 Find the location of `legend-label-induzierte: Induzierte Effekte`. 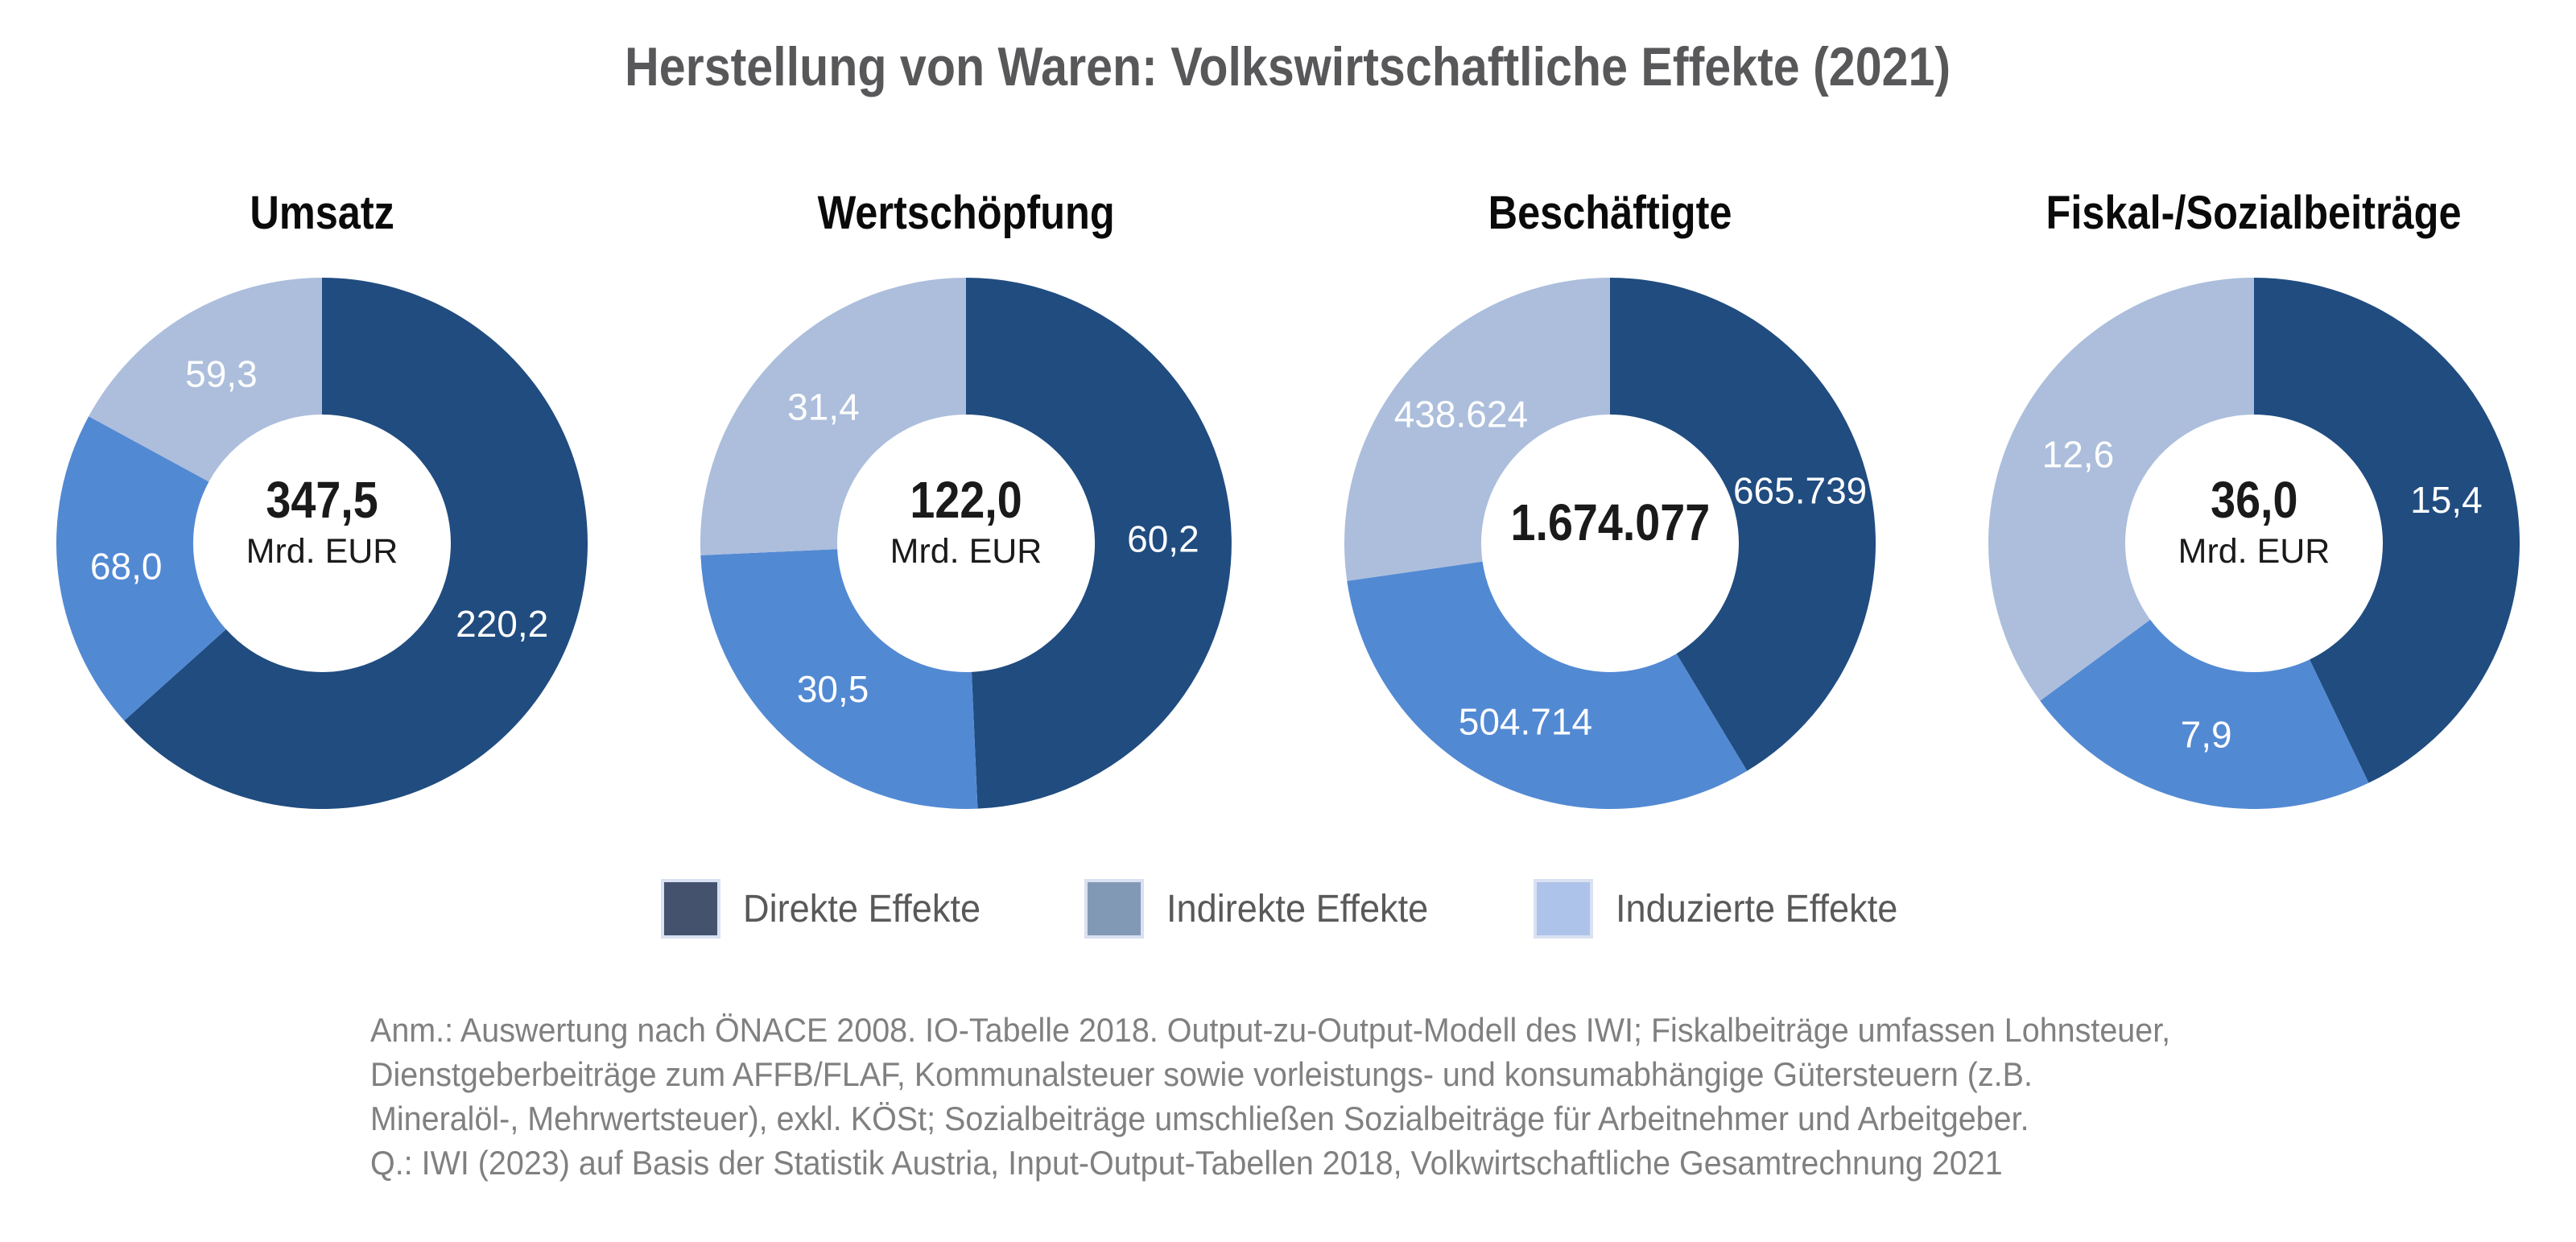

legend-label-induzierte: Induzierte Effekte is located at coordinates (1766, 909).